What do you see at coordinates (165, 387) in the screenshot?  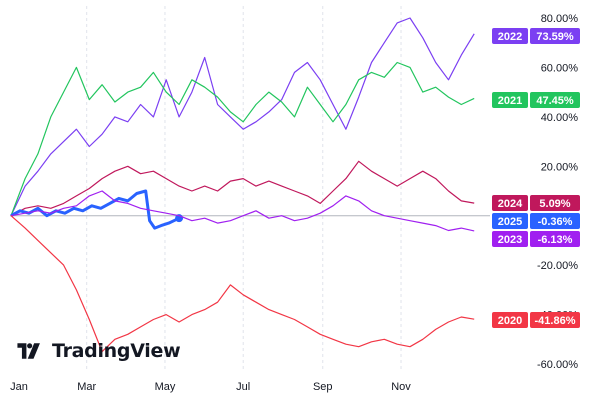 I see `x-tick-label: May` at bounding box center [165, 387].